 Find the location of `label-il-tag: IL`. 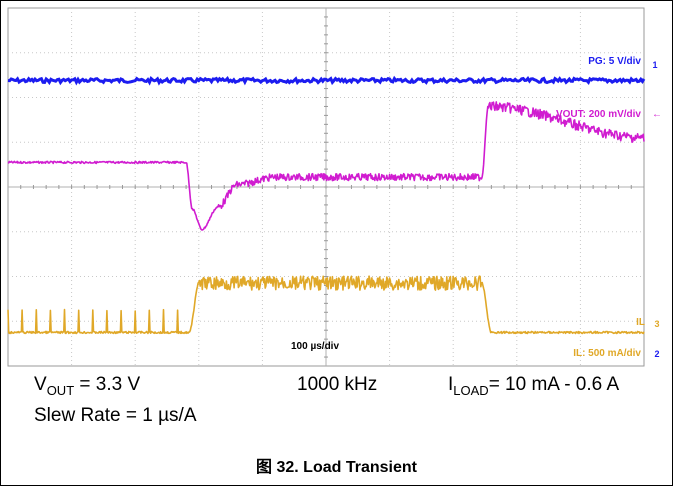

label-il-tag: IL is located at coordinates (640, 322).